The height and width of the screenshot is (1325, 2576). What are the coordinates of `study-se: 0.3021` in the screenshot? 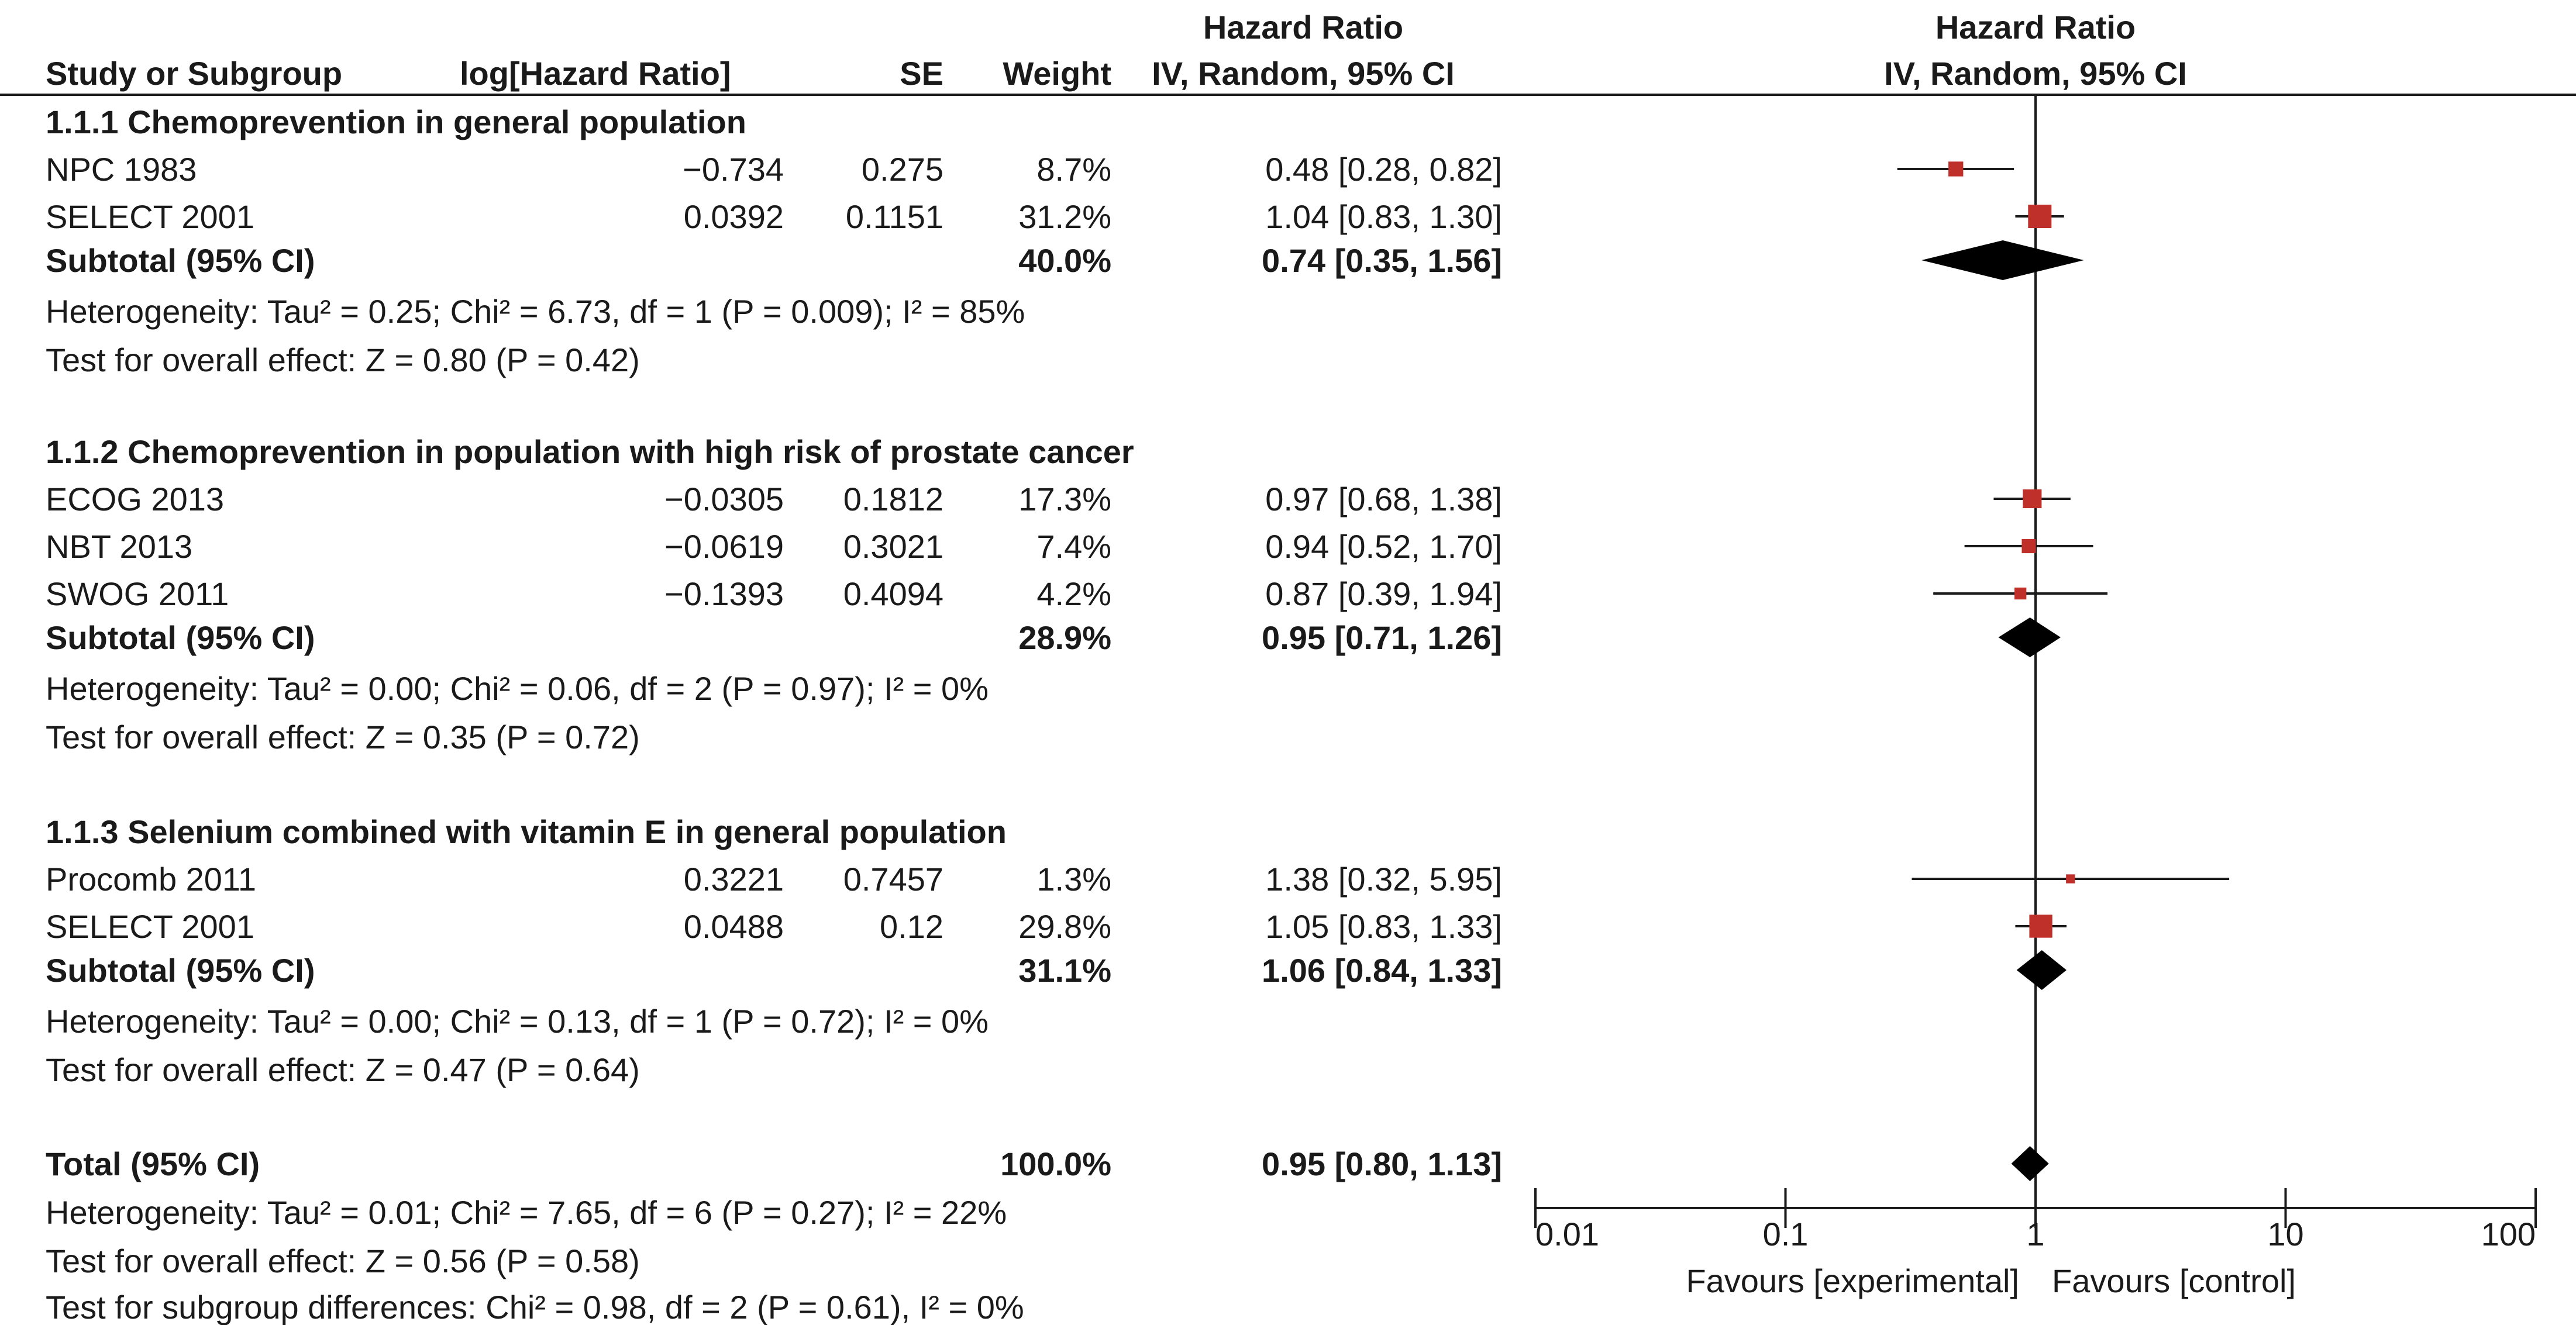 It's located at (893, 546).